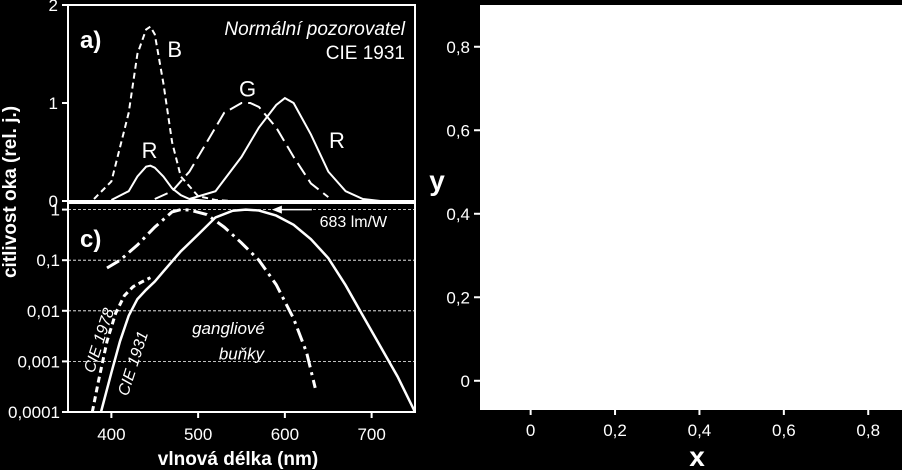 The height and width of the screenshot is (470, 902). I want to click on xy-x-tick-label: 0,8, so click(868, 430).